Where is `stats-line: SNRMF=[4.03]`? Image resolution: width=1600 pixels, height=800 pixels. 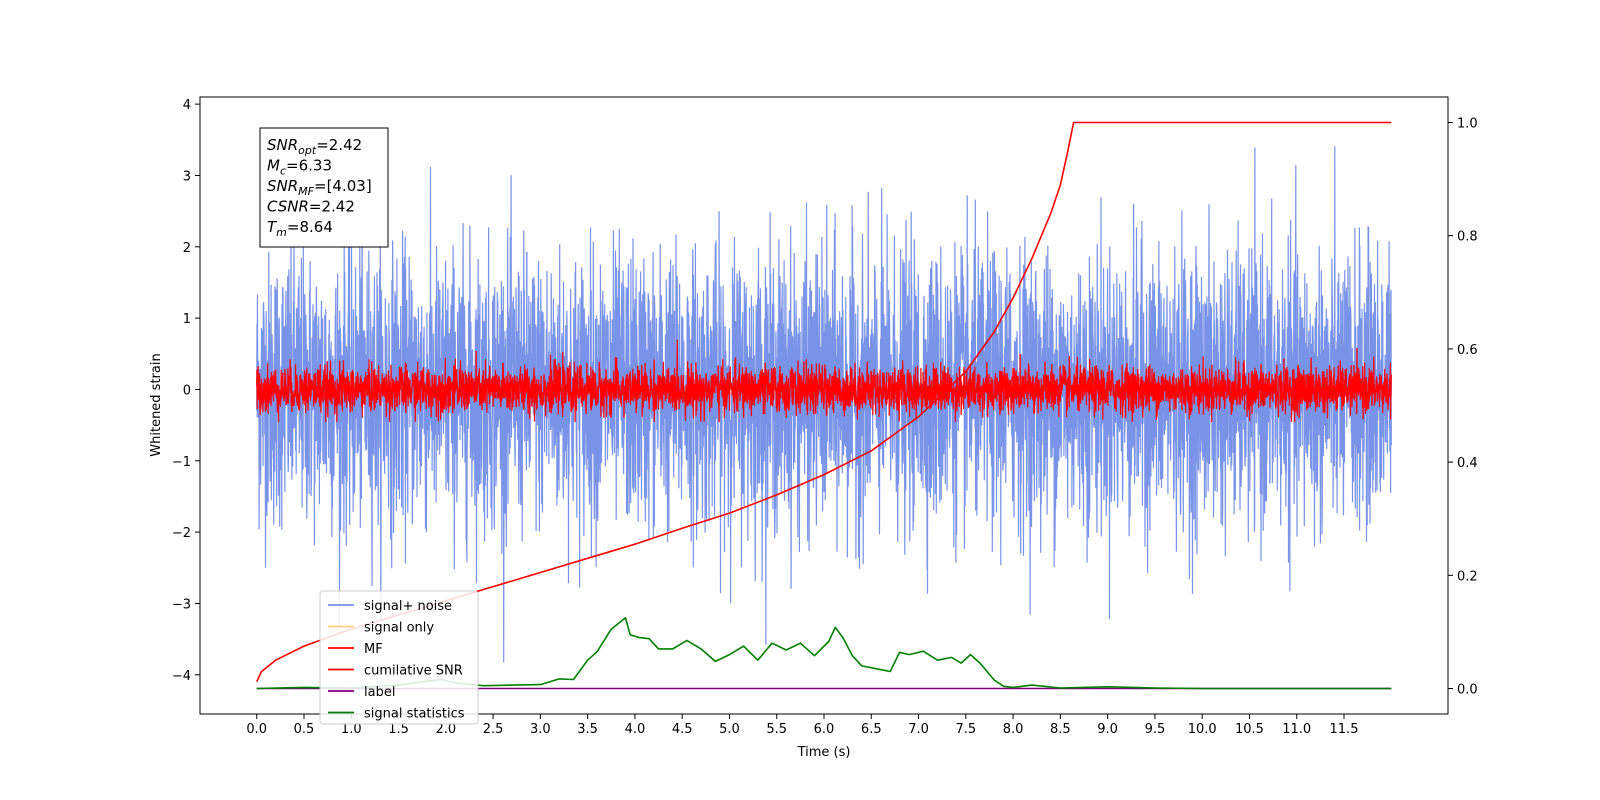 stats-line: SNRMF=[4.03] is located at coordinates (319, 187).